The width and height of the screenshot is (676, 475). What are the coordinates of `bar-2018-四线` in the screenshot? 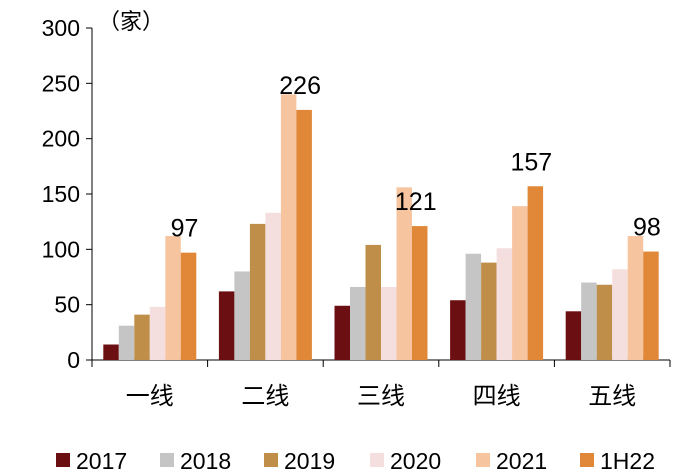 It's located at (473, 306).